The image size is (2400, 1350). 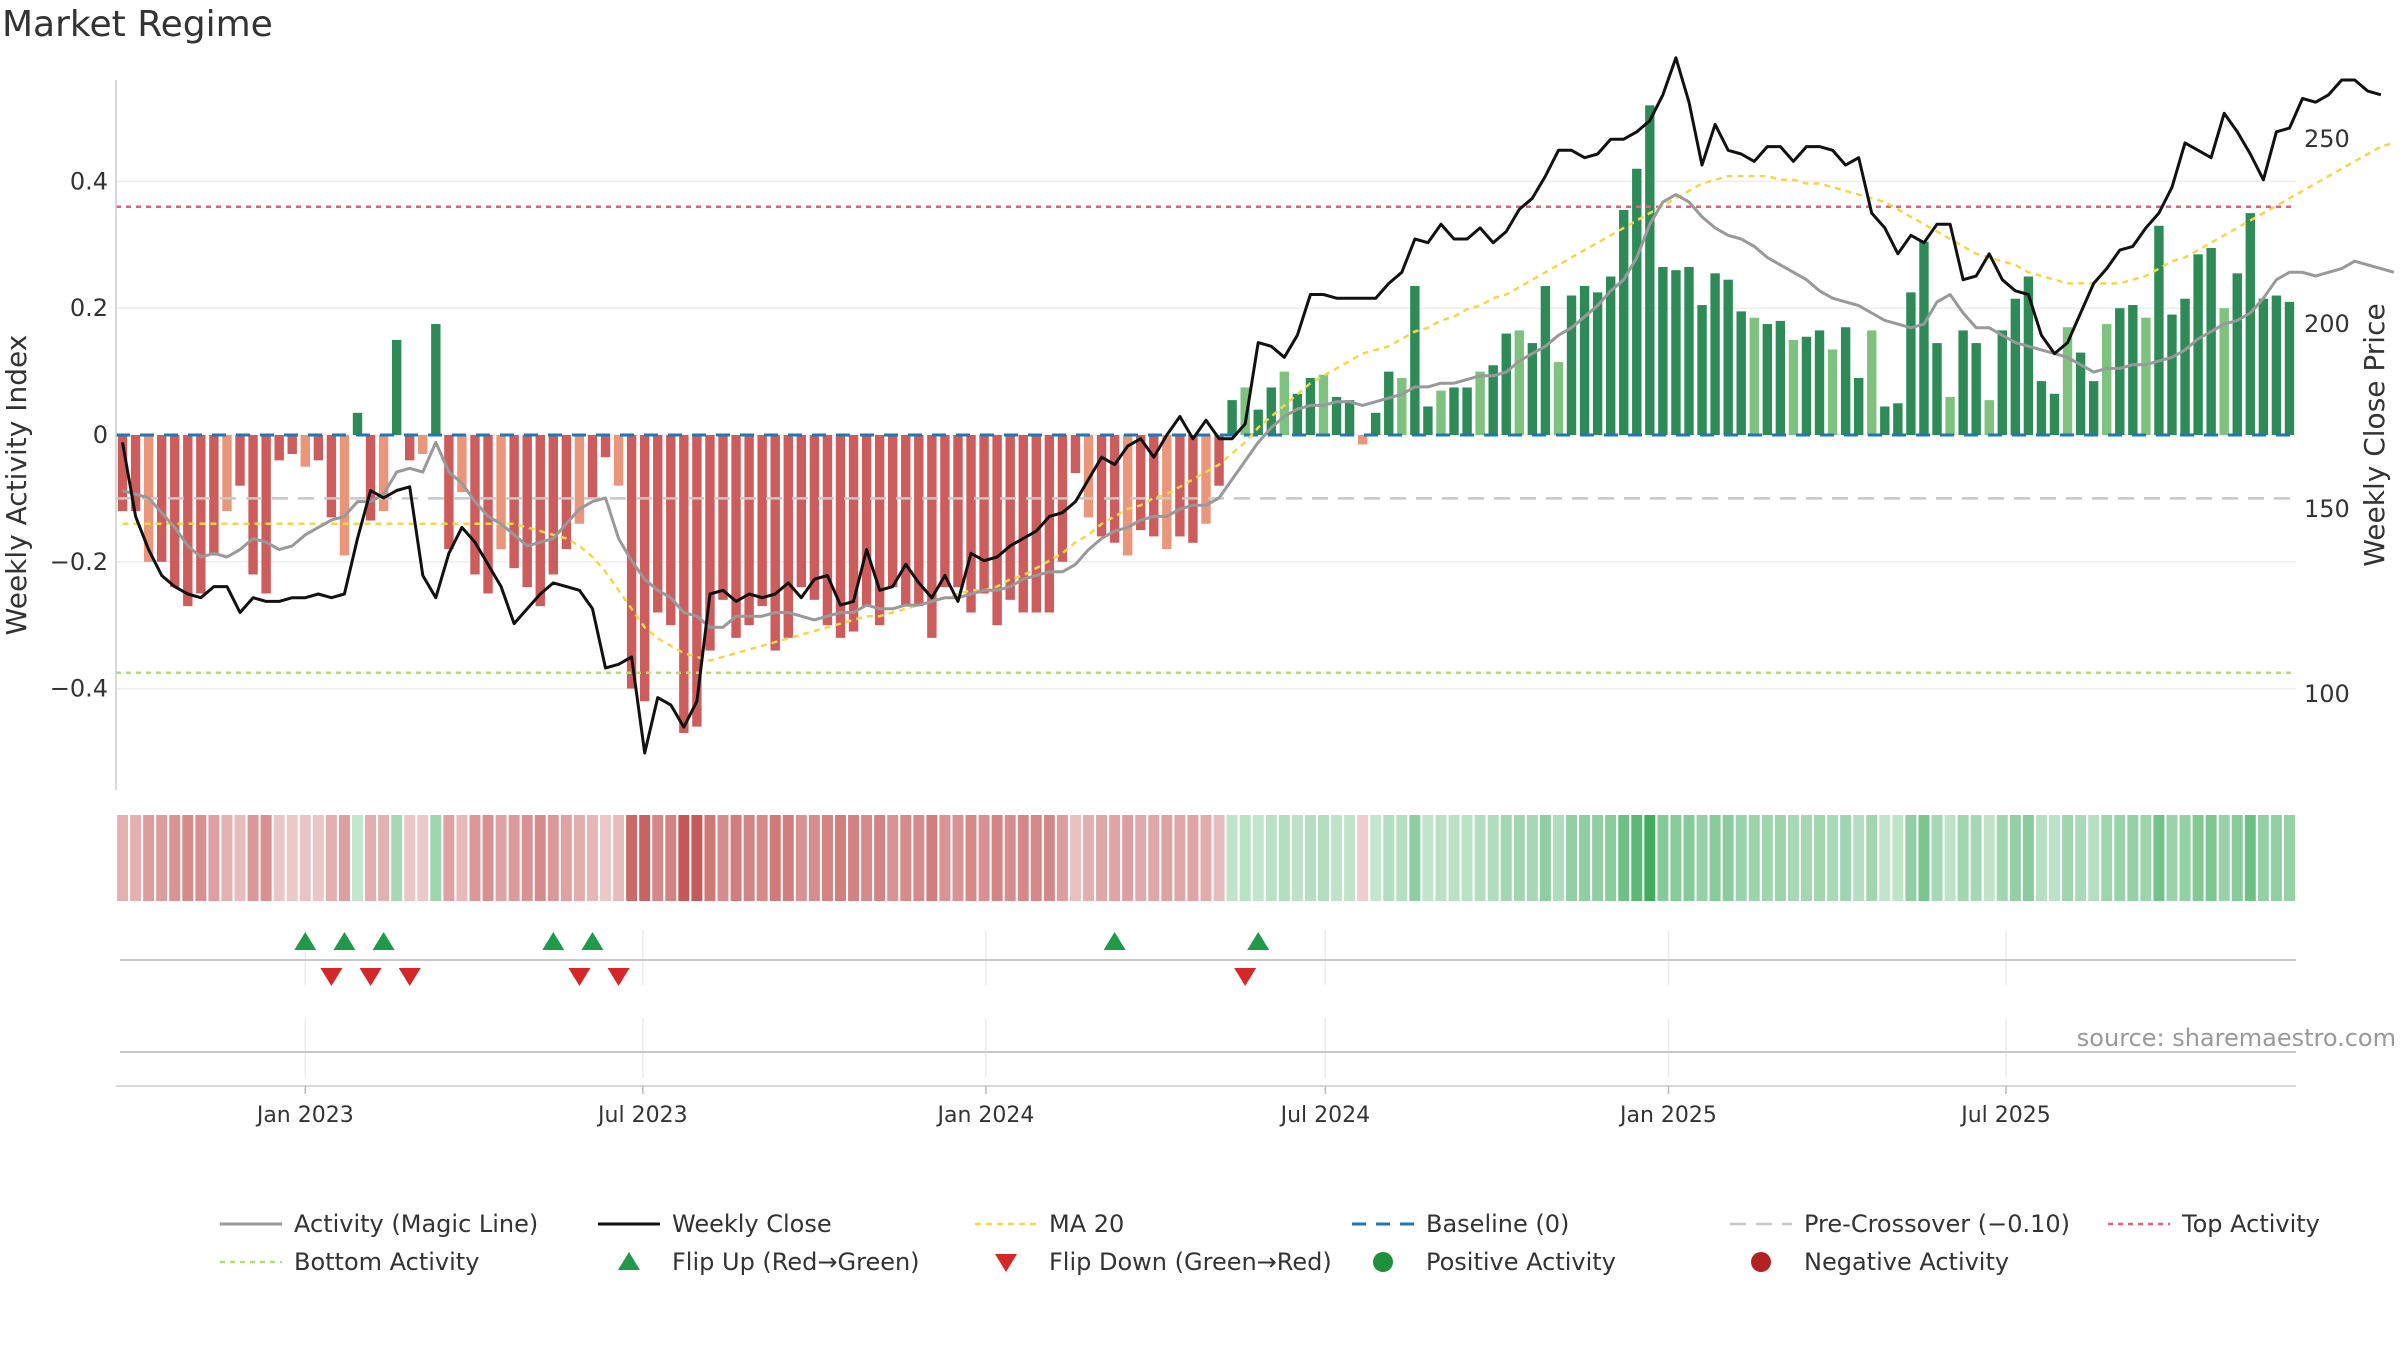 What do you see at coordinates (2236, 1038) in the screenshot?
I see `source-label: source: sharemaestro.com` at bounding box center [2236, 1038].